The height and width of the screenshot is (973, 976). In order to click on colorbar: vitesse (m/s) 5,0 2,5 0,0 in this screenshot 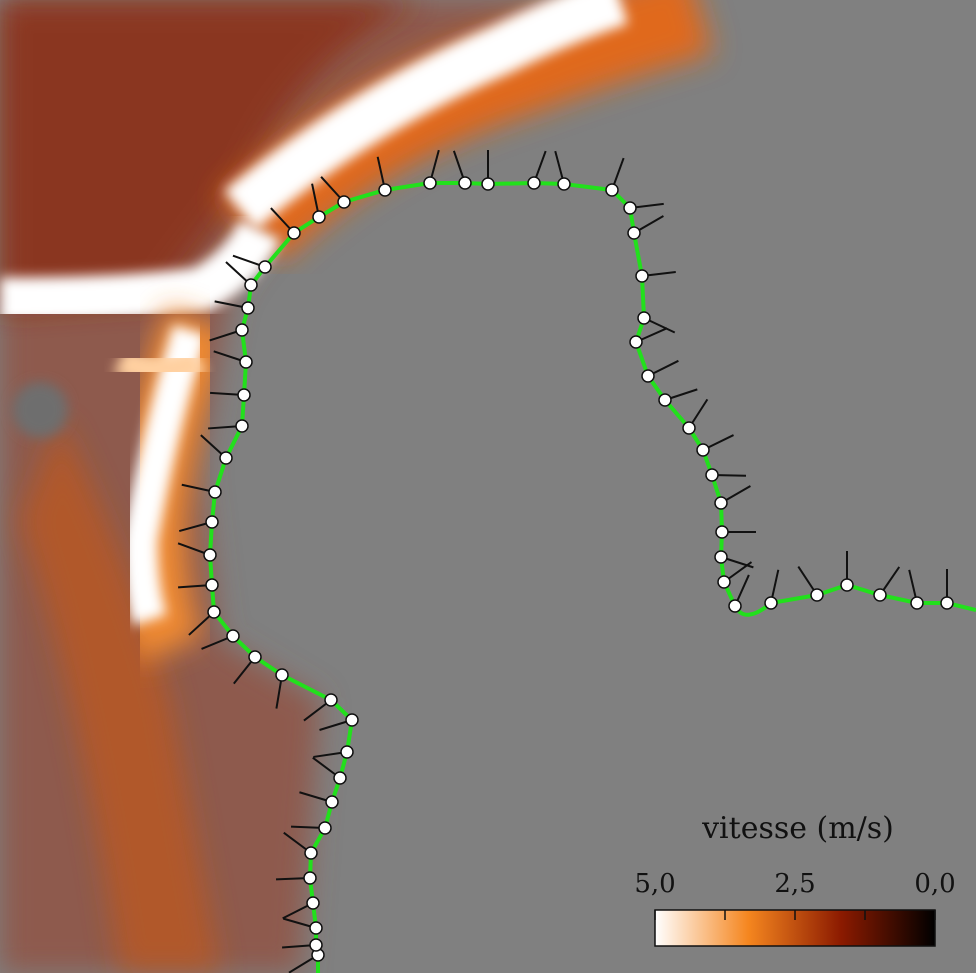, I will do `click(795, 879)`.